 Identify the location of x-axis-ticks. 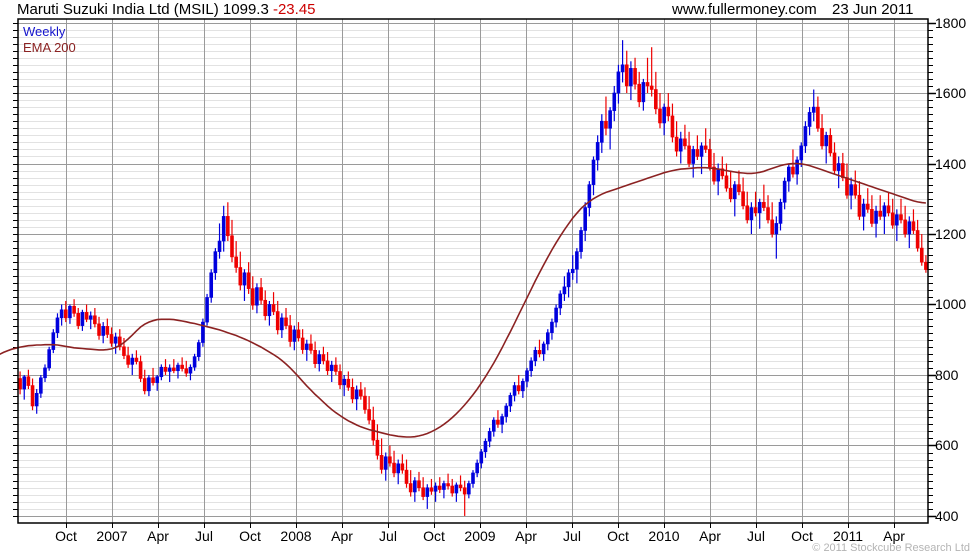
(480, 525).